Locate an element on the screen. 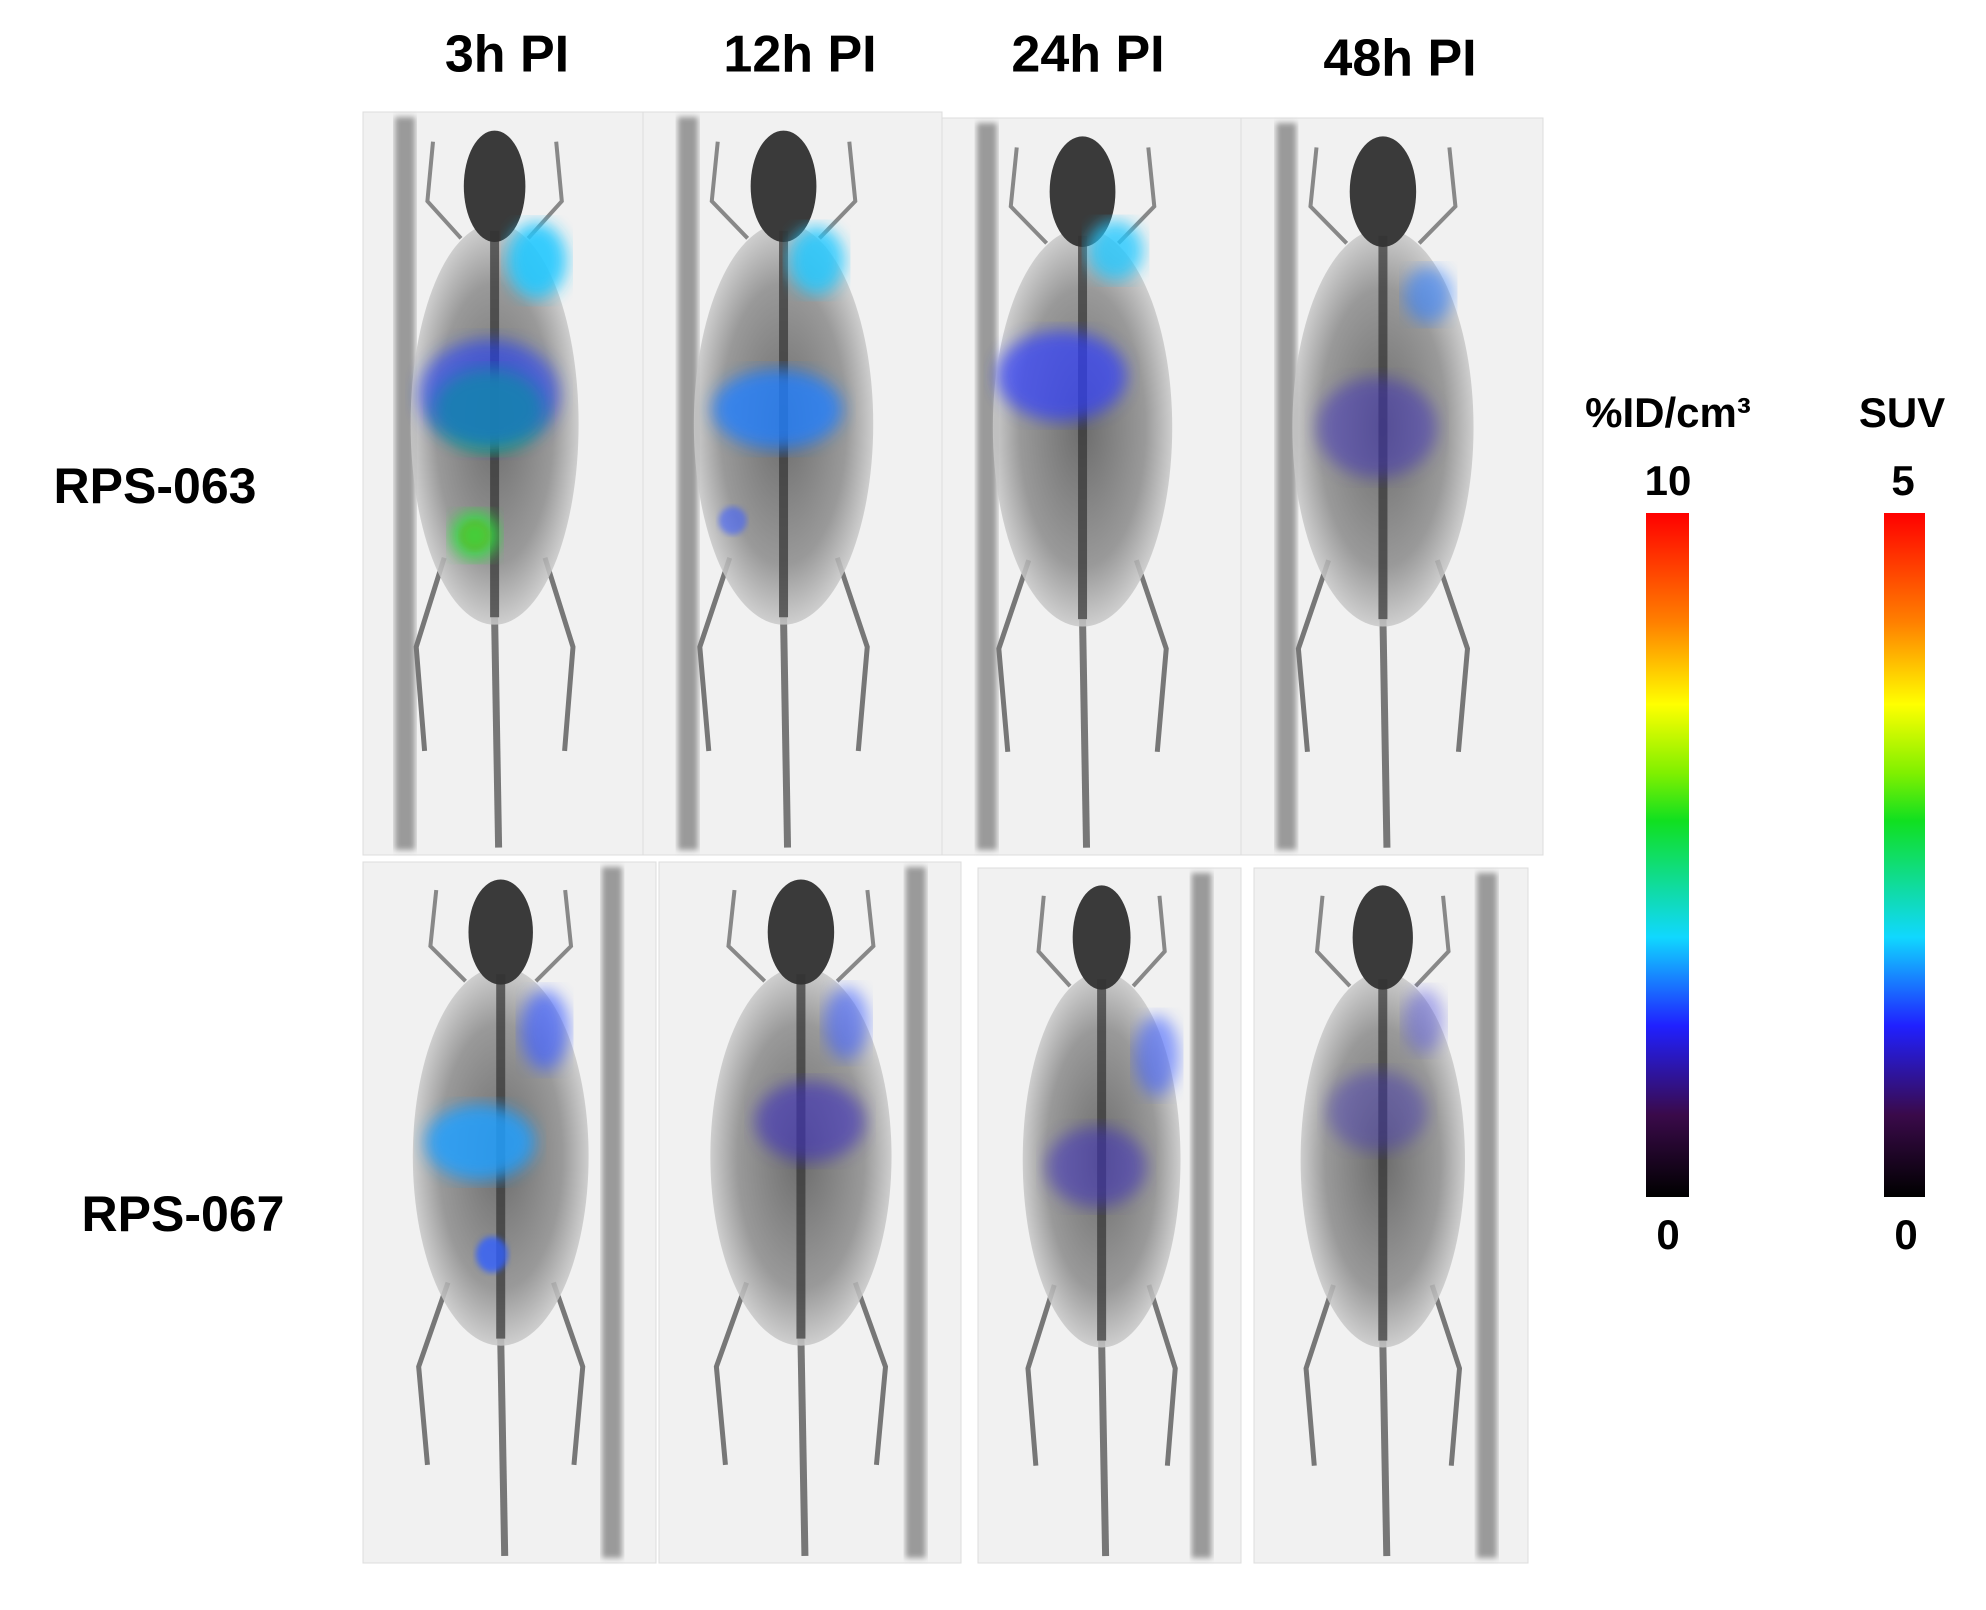 The width and height of the screenshot is (1986, 1610). colorbar-label: %ID/cm³ is located at coordinates (1668, 412).